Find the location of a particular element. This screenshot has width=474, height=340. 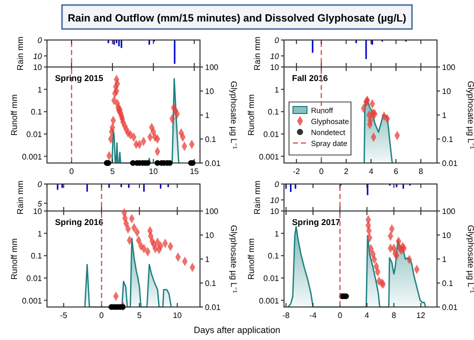

x-tick-label: -4 is located at coordinates (313, 315).